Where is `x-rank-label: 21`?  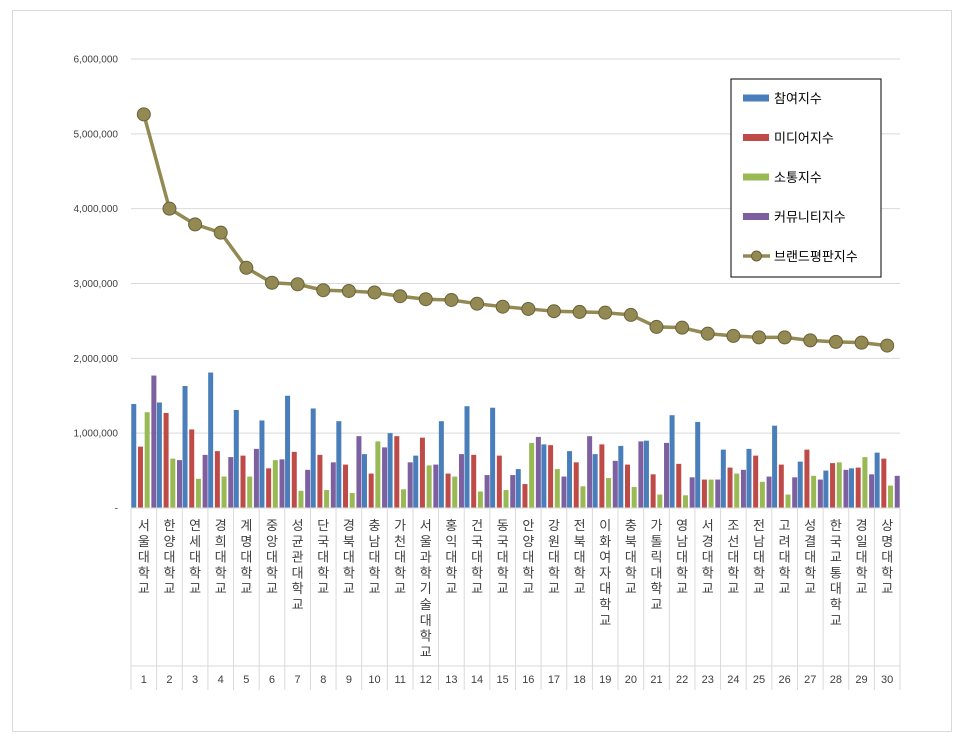 x-rank-label: 21 is located at coordinates (656, 680).